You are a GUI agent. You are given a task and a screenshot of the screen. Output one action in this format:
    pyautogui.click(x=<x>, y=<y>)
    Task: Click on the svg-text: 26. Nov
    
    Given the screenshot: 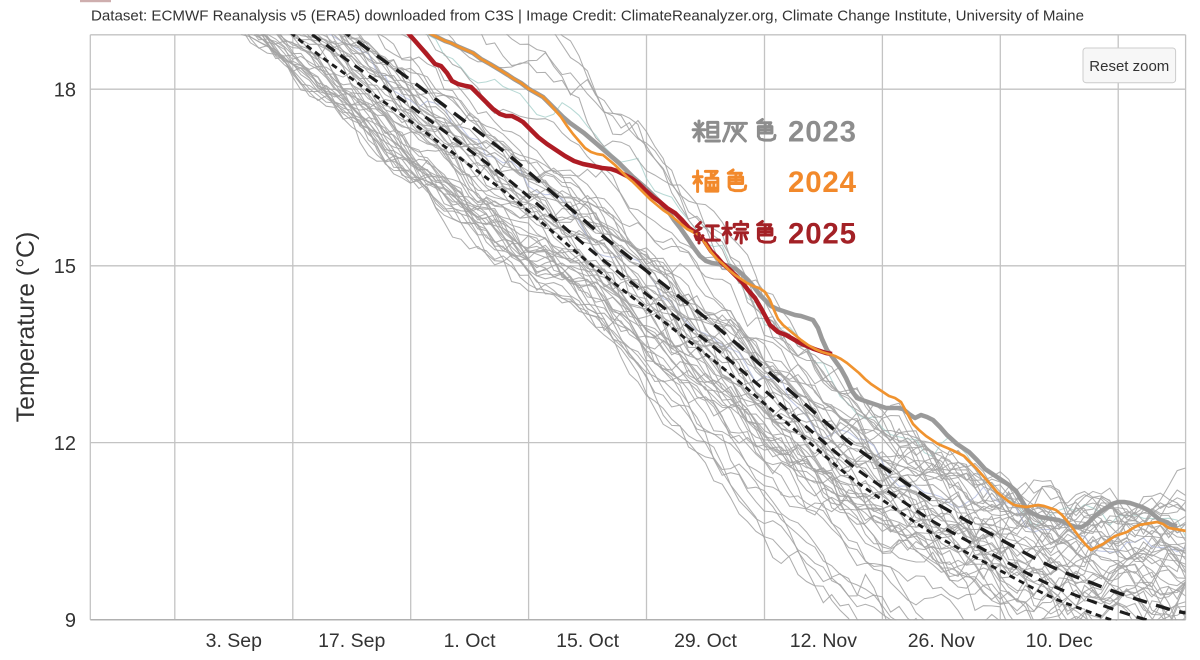 What is the action you would take?
    pyautogui.click(x=941, y=641)
    